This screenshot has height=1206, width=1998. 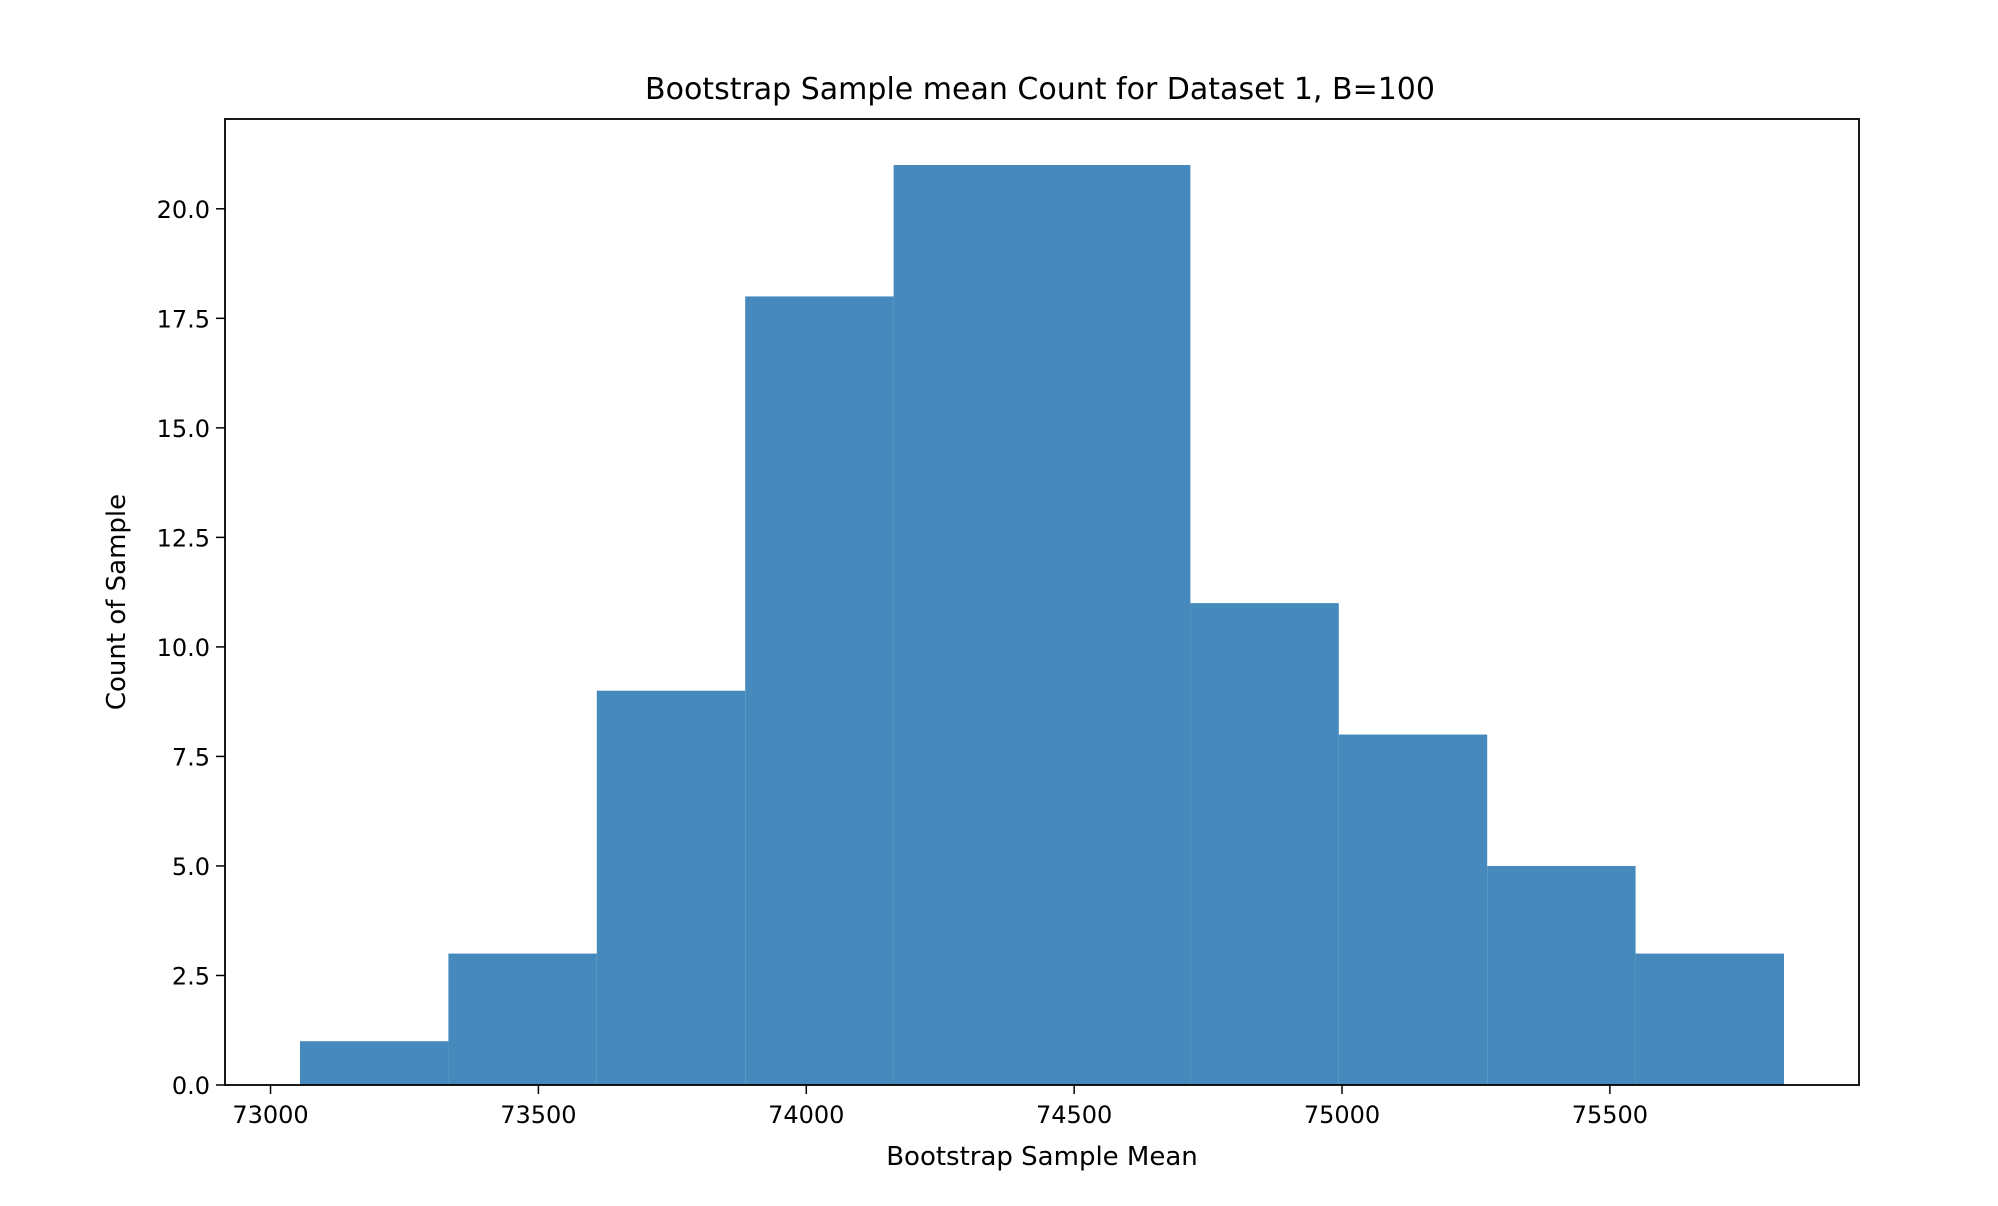 I want to click on x-tick-label: 74500, so click(x=1074, y=1115).